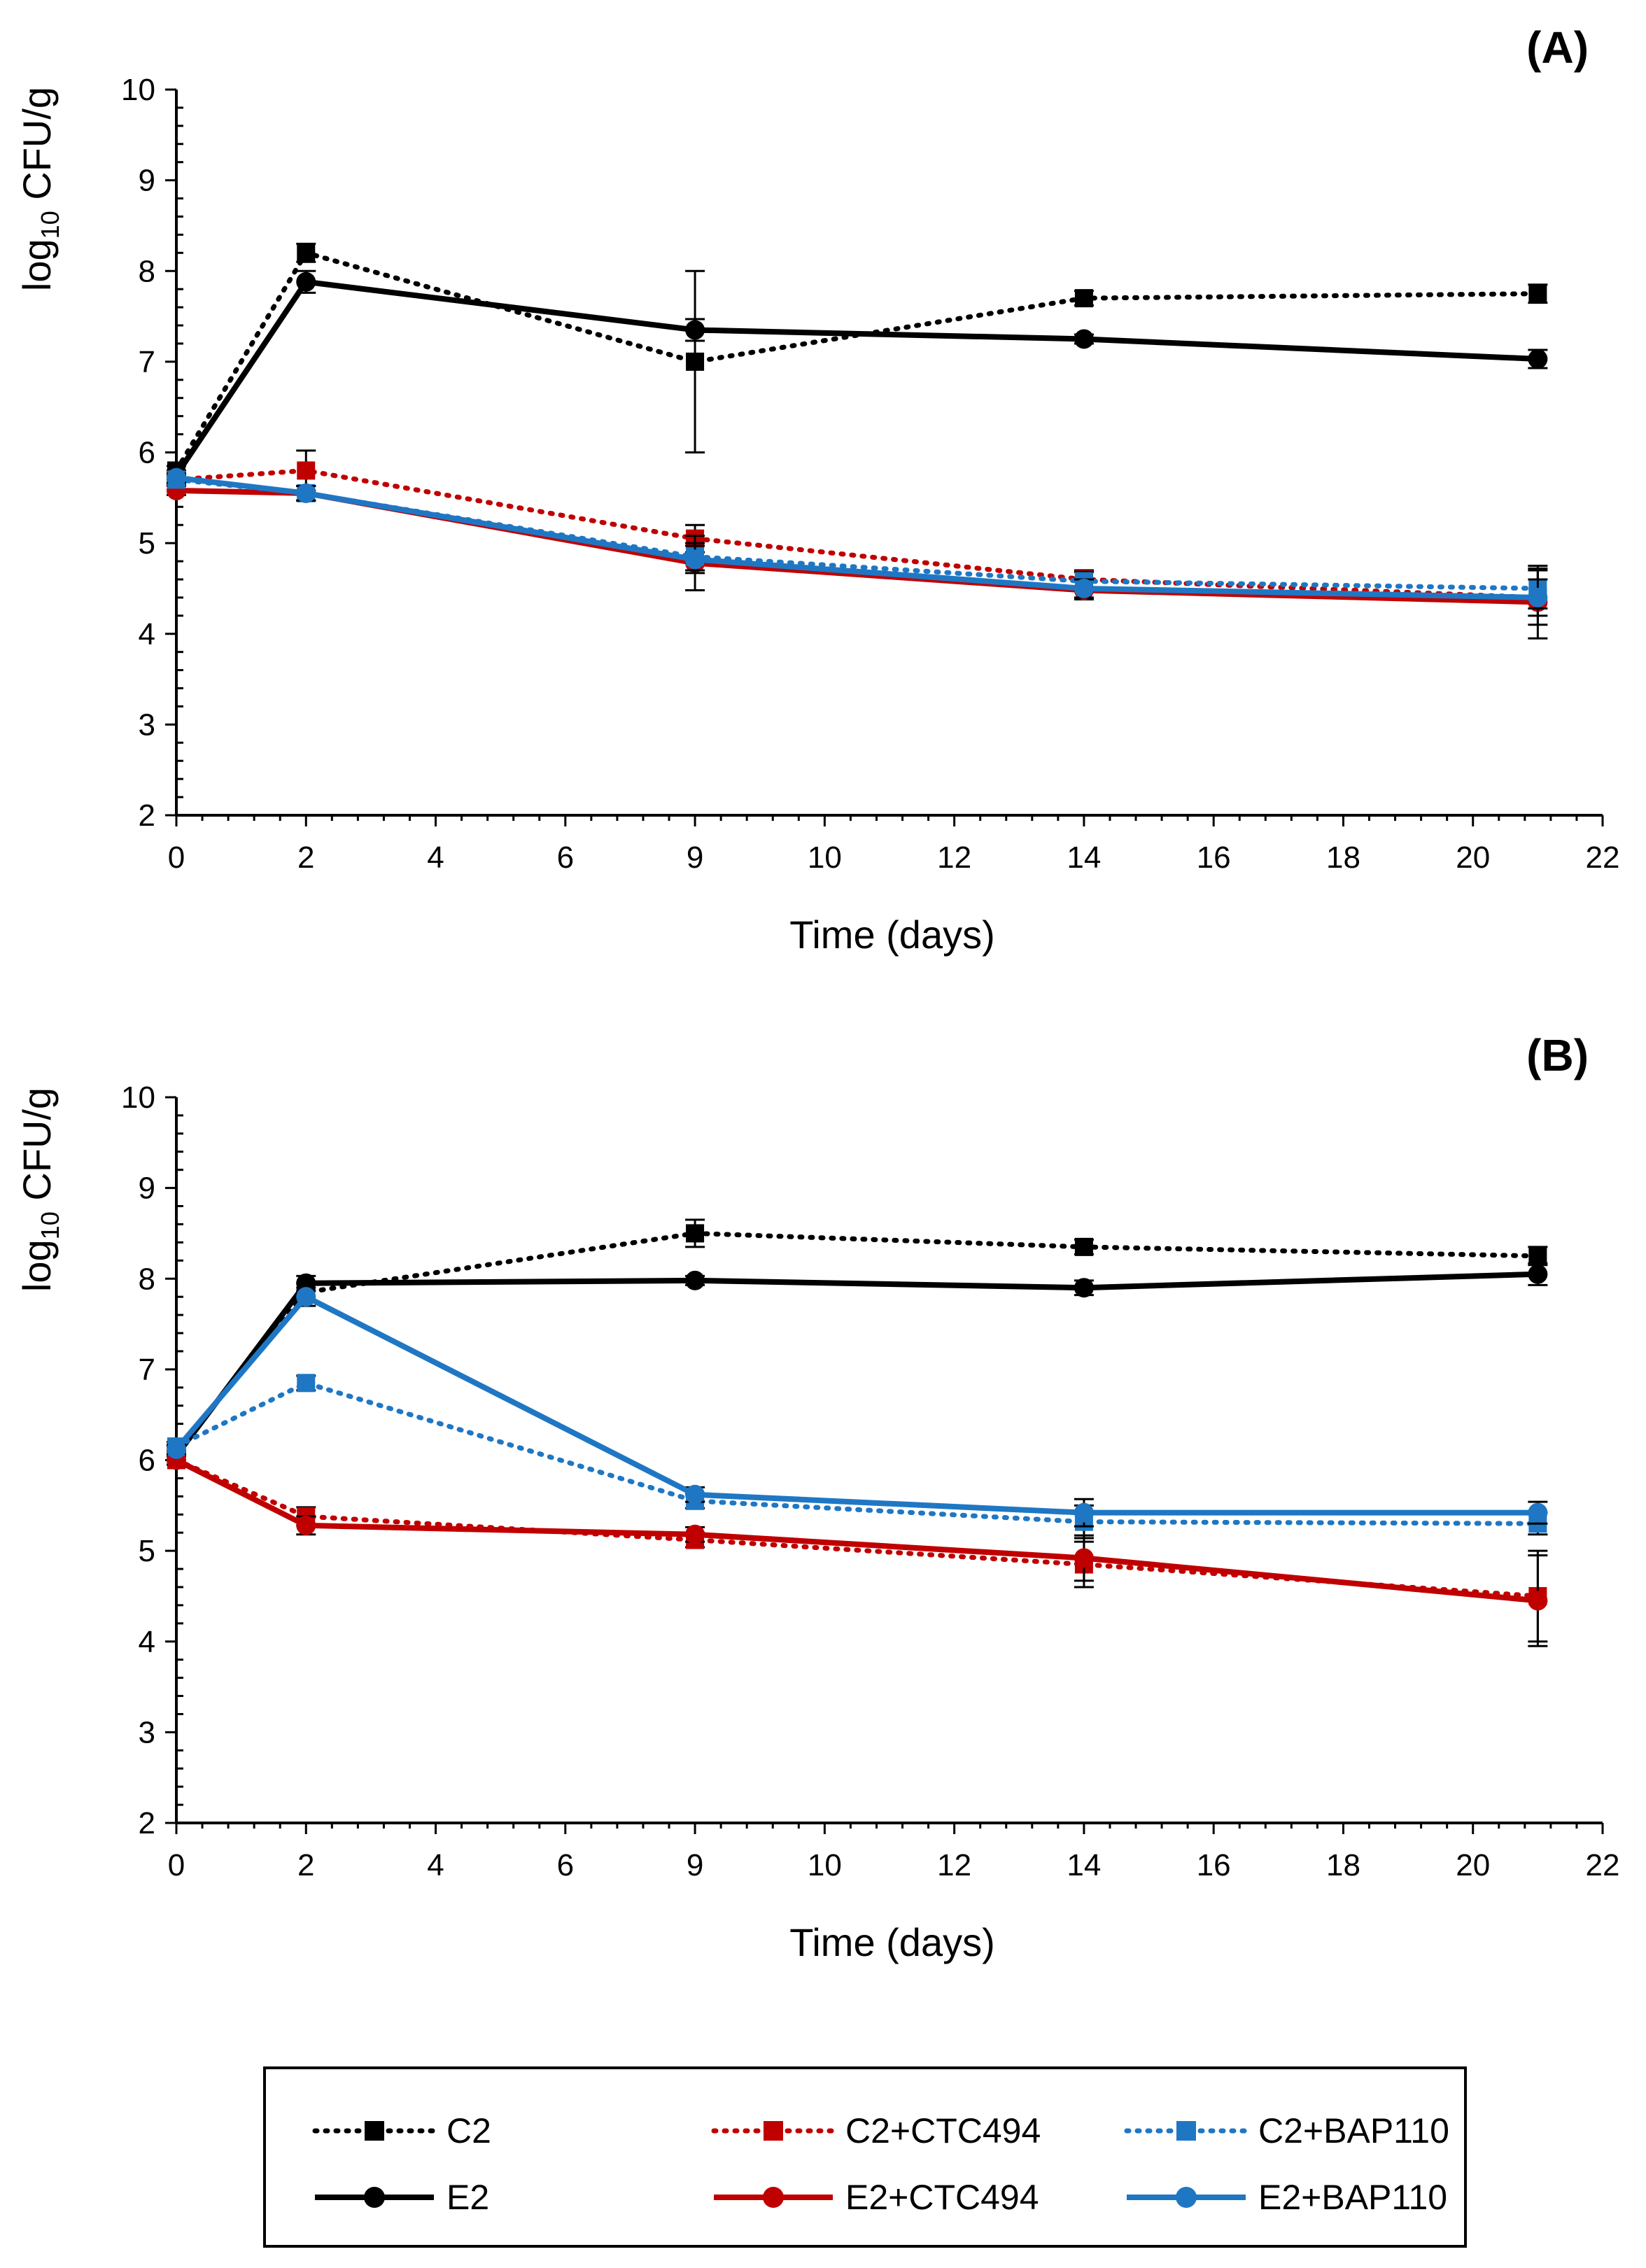 This screenshot has width=1646, height=2268. I want to click on y-tick-label: 2, so click(147, 815).